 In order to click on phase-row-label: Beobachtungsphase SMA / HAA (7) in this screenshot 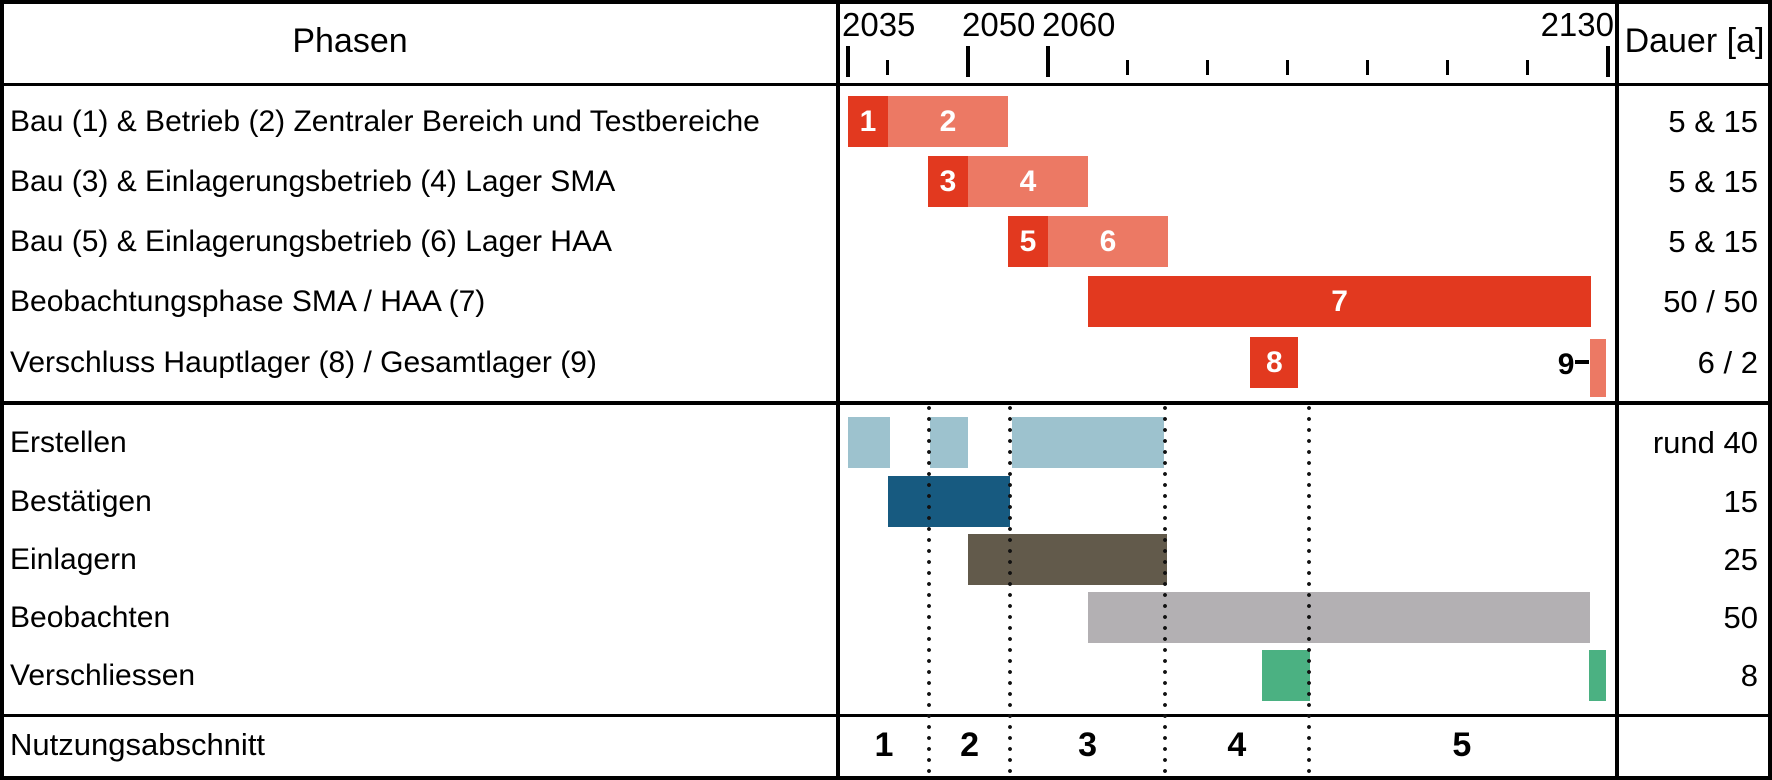, I will do `click(248, 301)`.